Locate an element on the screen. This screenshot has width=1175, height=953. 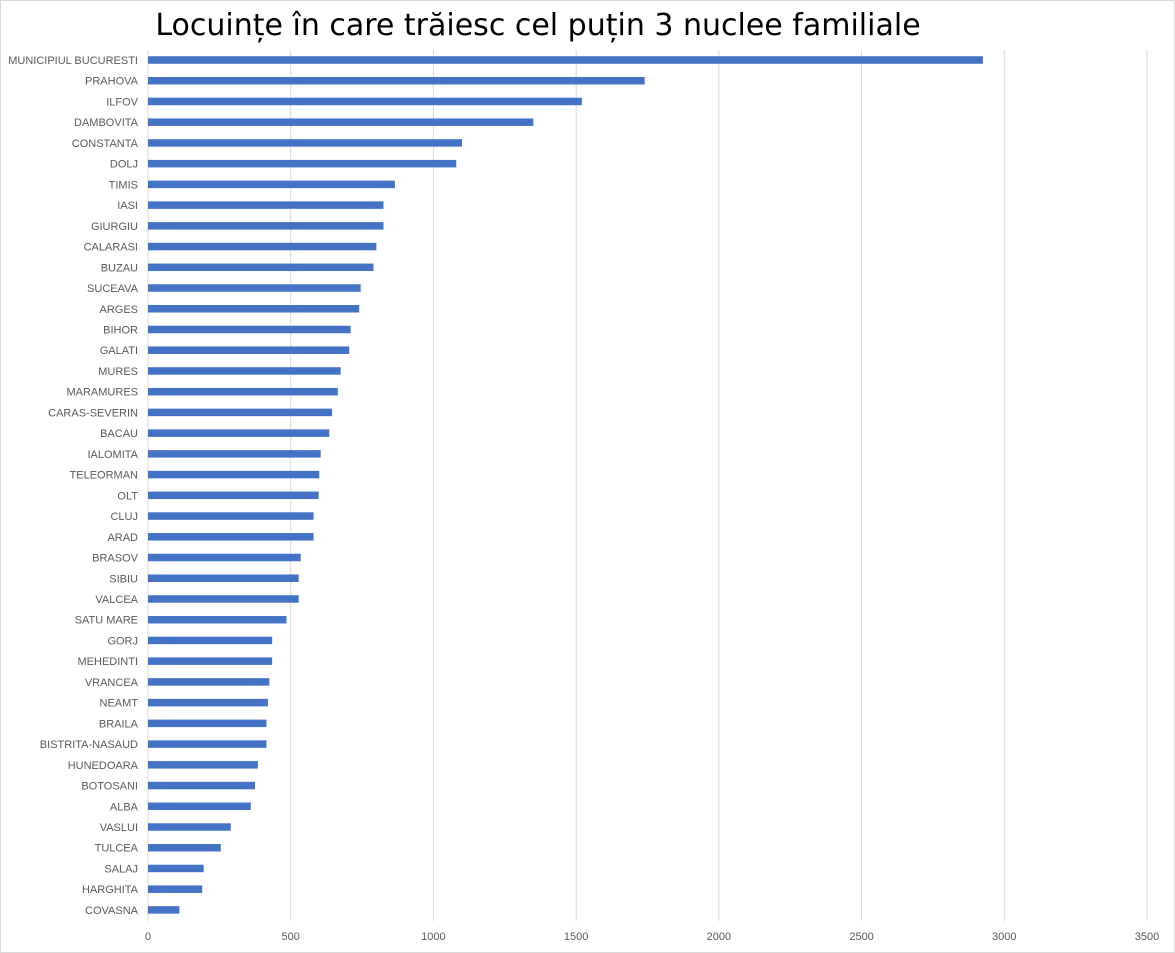
x-tick-label: 2000 is located at coordinates (719, 937).